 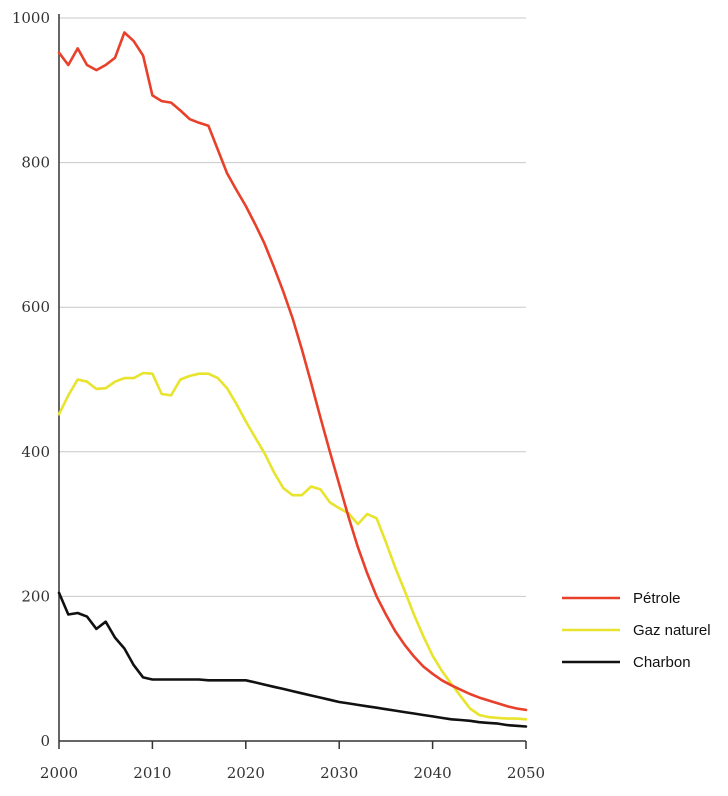 What do you see at coordinates (45, 741) in the screenshot?
I see `y-tick-label: 0` at bounding box center [45, 741].